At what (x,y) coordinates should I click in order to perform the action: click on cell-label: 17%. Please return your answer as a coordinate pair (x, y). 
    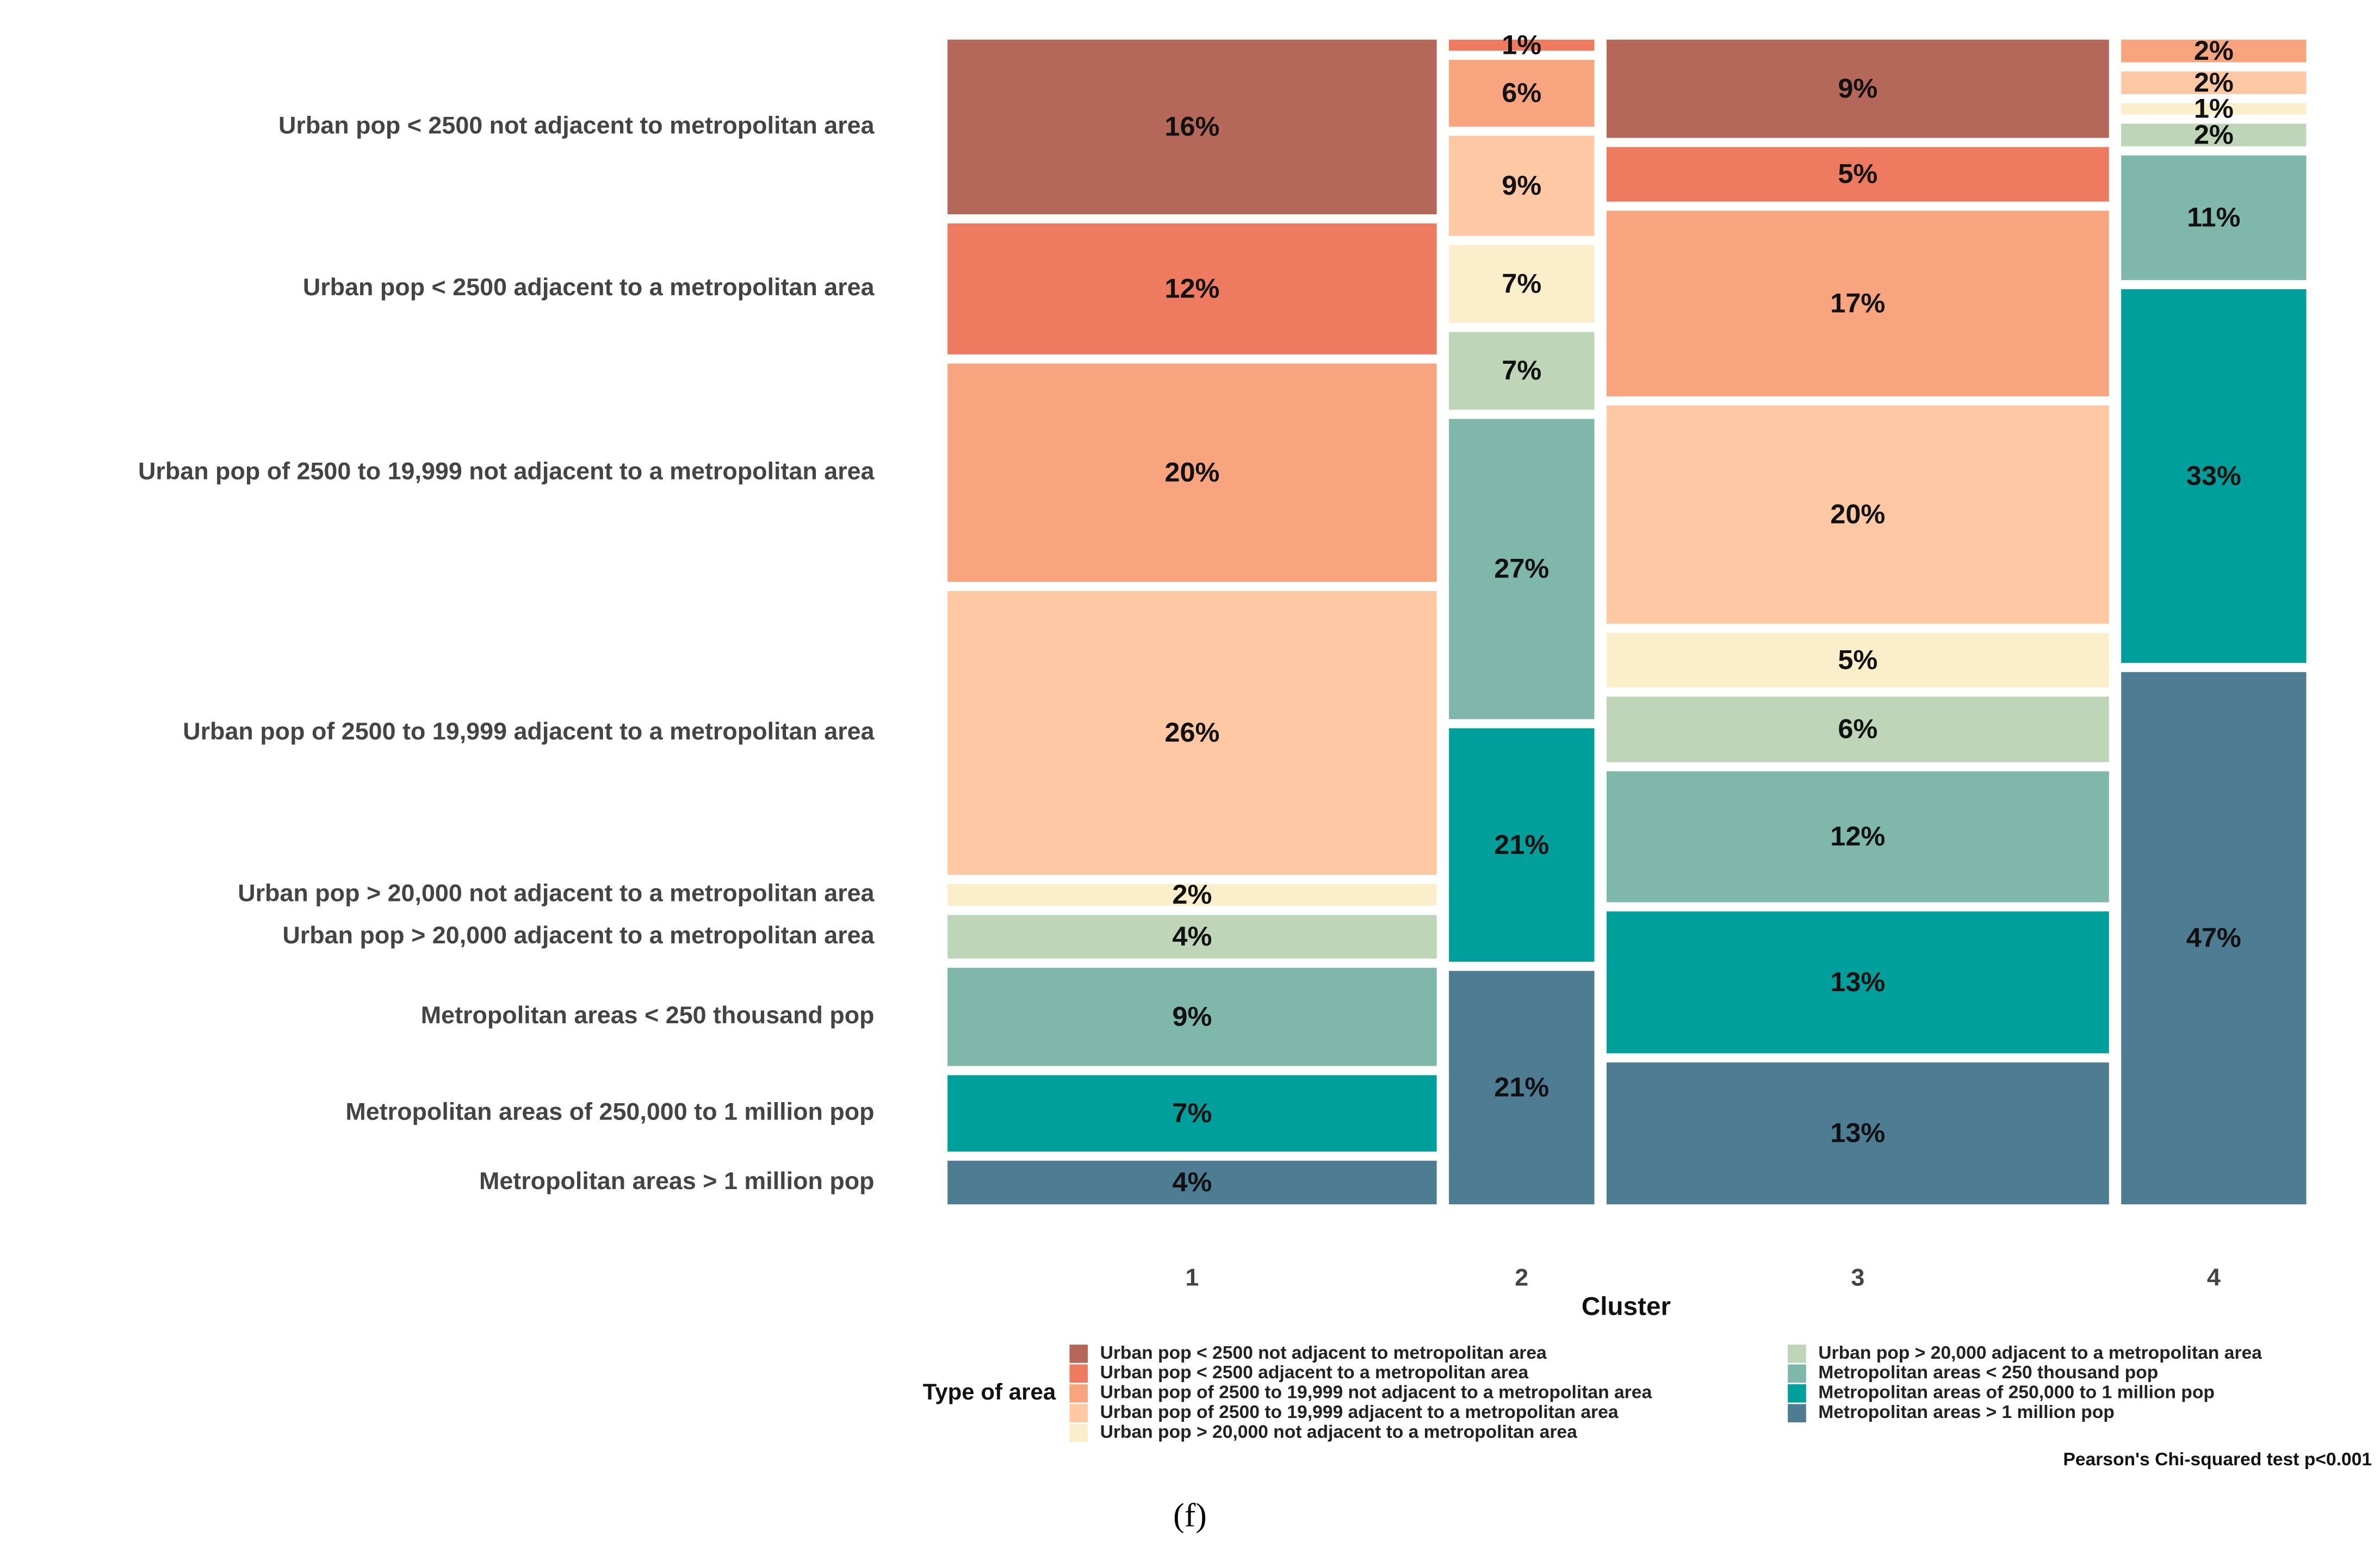
    Looking at the image, I should click on (1857, 303).